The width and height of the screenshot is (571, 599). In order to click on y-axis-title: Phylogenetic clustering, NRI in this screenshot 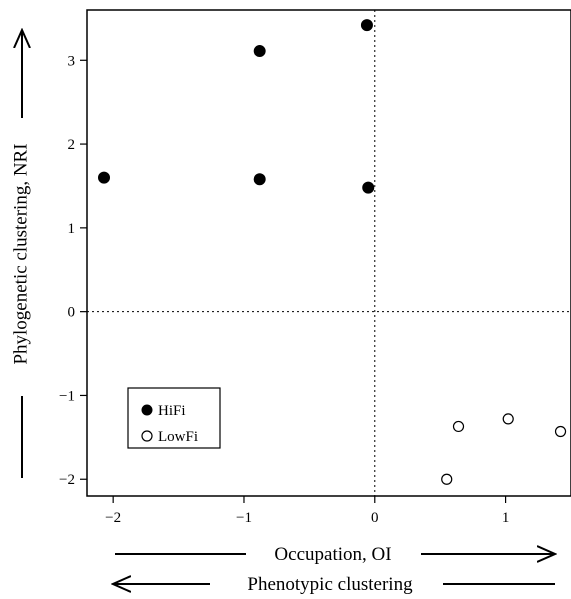, I will do `click(20, 253)`.